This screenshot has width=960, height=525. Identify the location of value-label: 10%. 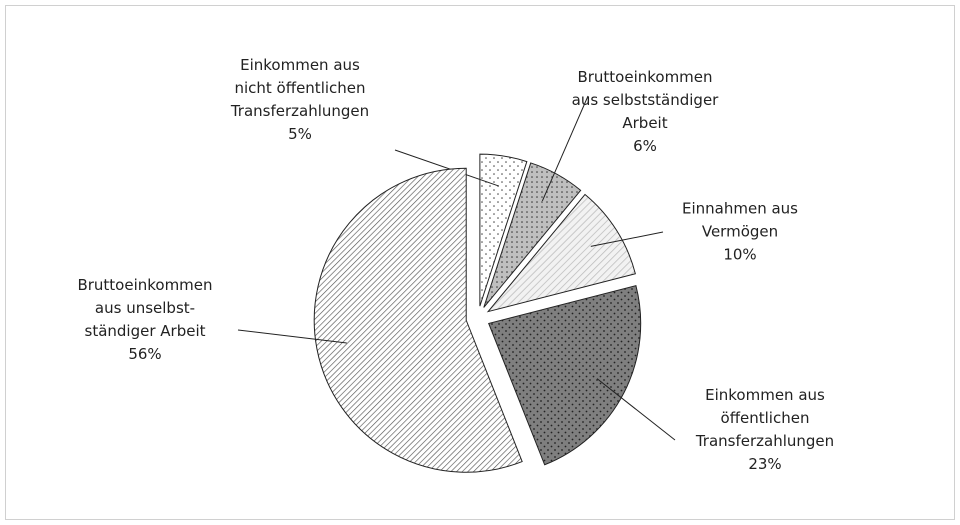
(740, 254).